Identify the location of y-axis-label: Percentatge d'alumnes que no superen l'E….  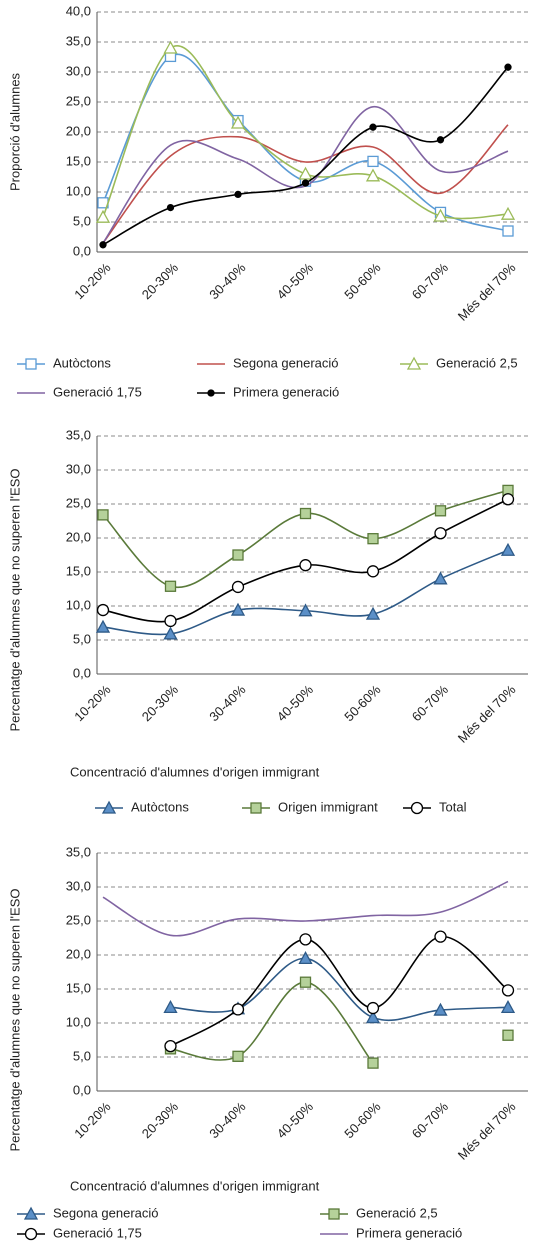
(14, 1020).